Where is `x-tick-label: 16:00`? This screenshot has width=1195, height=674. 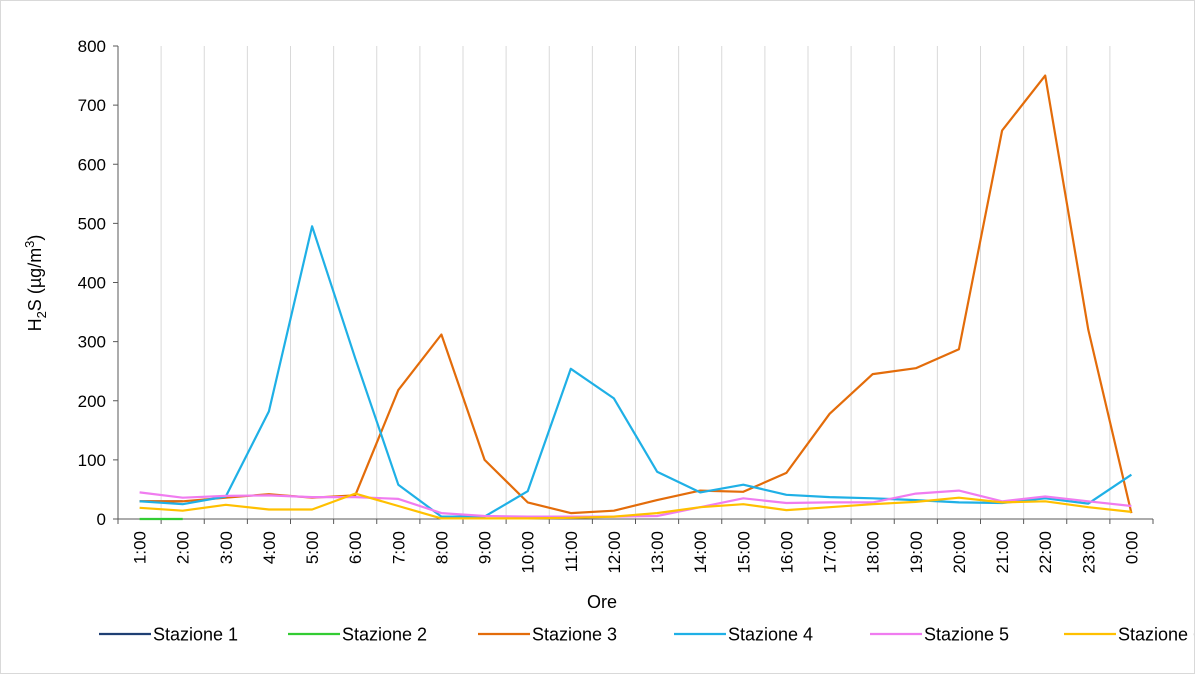
x-tick-label: 16:00 is located at coordinates (786, 552).